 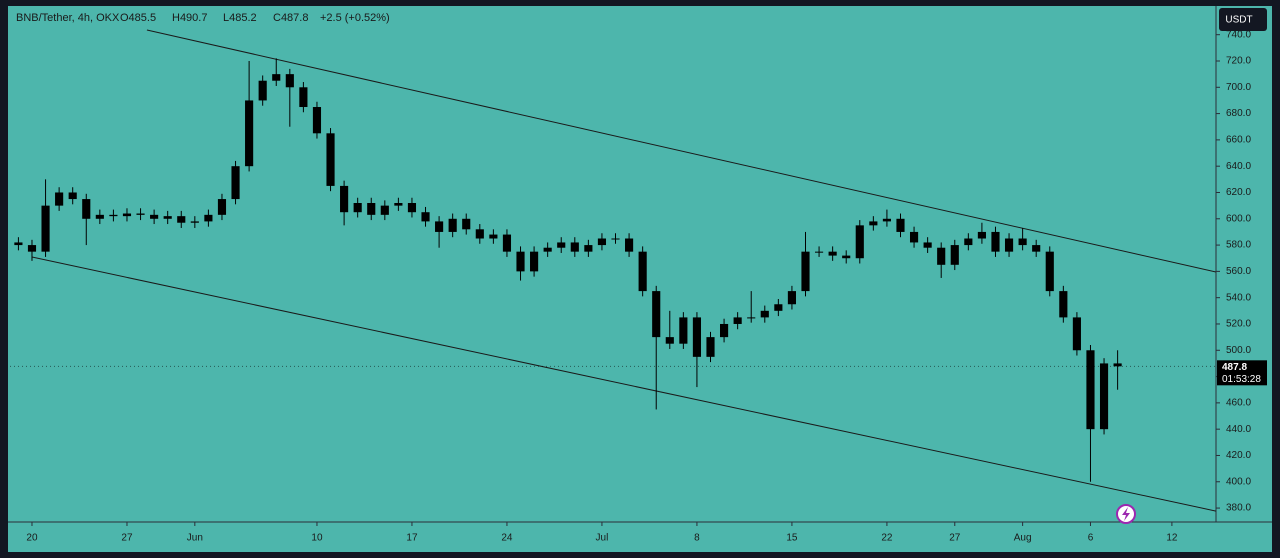 What do you see at coordinates (32, 538) in the screenshot?
I see `x-tick-label: 20` at bounding box center [32, 538].